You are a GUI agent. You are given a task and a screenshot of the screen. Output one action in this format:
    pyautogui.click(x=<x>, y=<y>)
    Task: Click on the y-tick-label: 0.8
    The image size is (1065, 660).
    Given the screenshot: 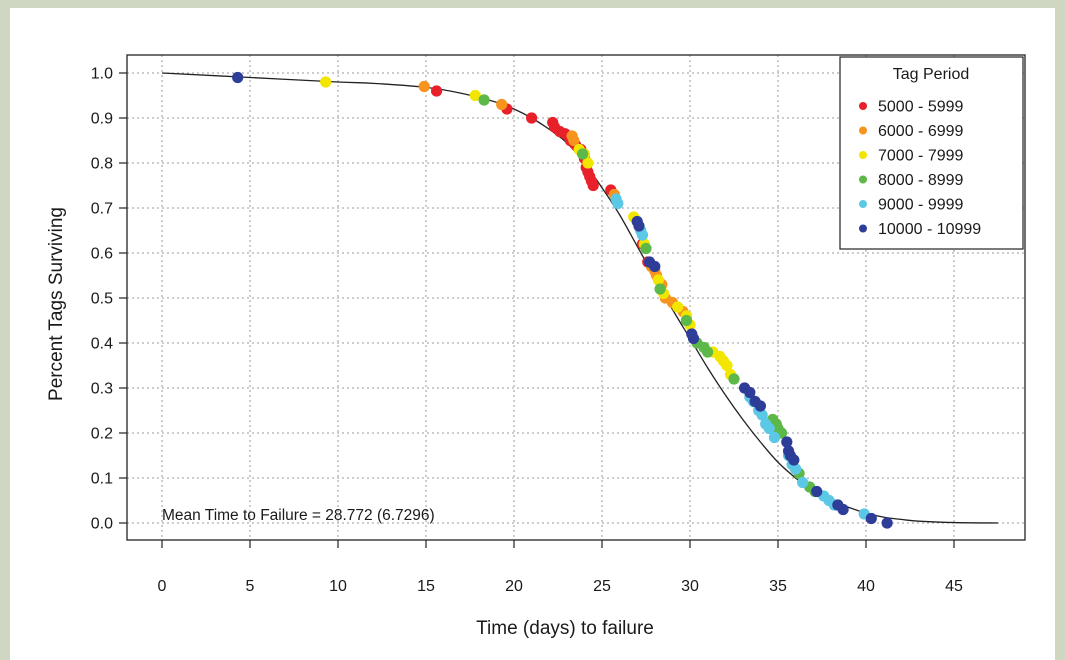 What is the action you would take?
    pyautogui.click(x=102, y=164)
    